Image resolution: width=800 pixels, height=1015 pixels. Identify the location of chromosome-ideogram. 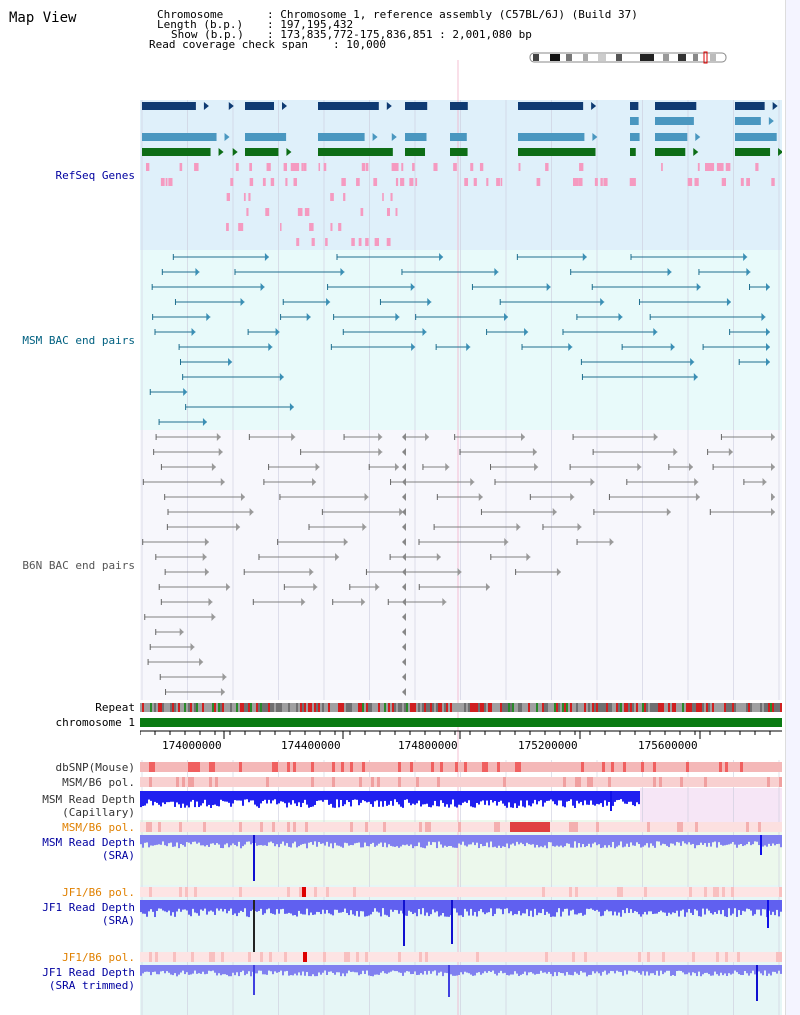
(629, 58).